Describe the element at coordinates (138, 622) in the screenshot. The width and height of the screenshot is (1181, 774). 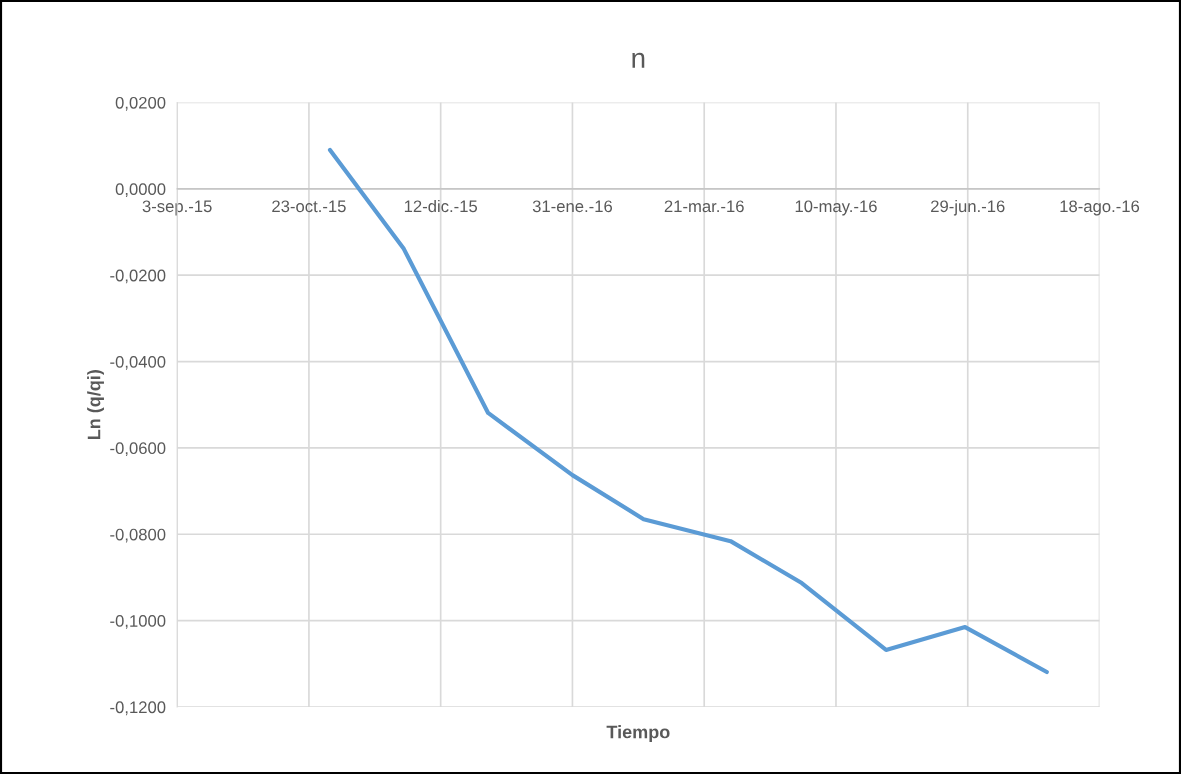
I see `y-tick-label: -0,1000` at that location.